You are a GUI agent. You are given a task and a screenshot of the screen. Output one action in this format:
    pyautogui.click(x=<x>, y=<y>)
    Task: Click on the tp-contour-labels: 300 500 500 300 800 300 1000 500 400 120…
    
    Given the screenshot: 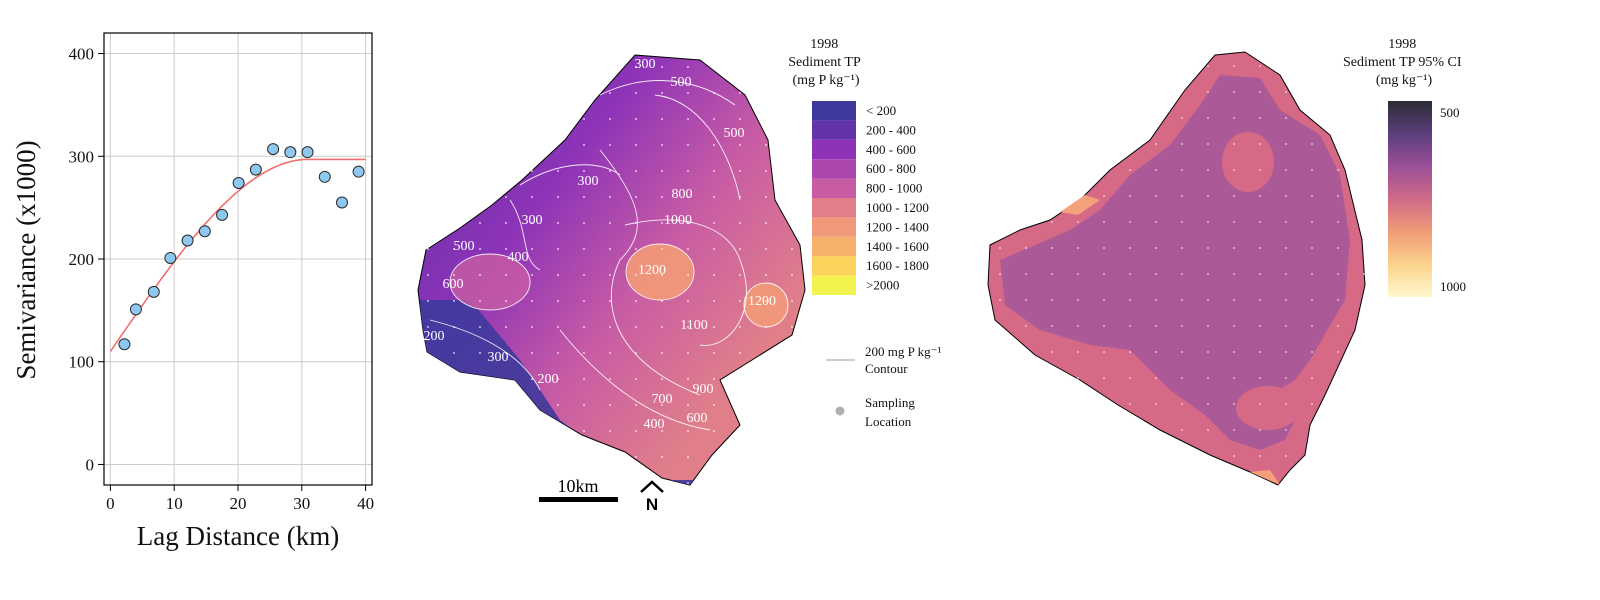 What is the action you would take?
    pyautogui.click(x=600, y=244)
    